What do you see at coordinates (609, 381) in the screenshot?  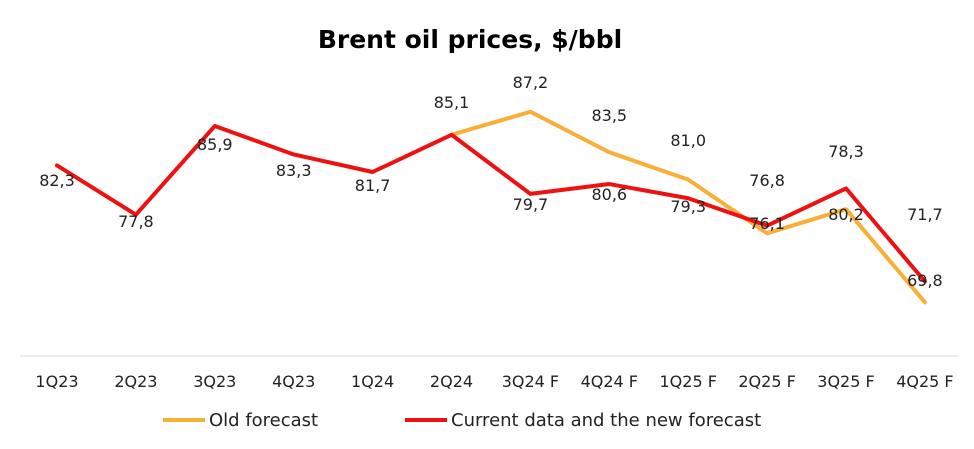 I see `x-tick-4q24-f: 4Q24 F` at bounding box center [609, 381].